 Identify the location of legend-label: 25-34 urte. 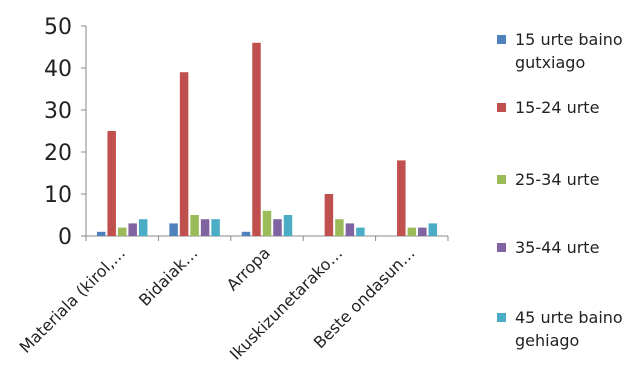
(557, 179).